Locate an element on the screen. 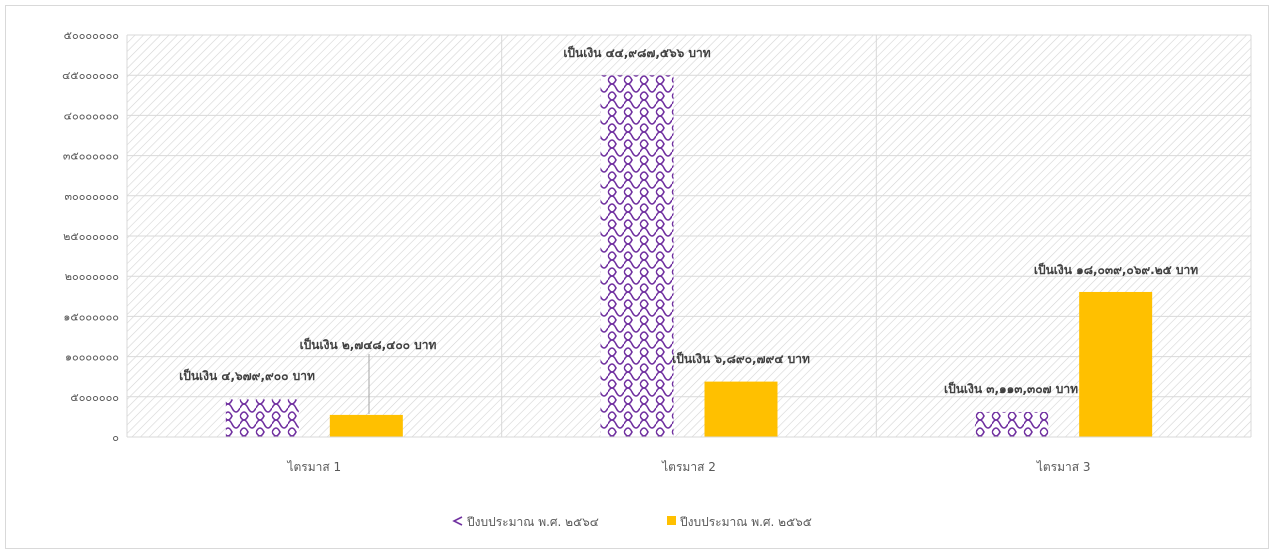 The width and height of the screenshot is (1276, 556). bar-fy2564-q1 is located at coordinates (262, 418).